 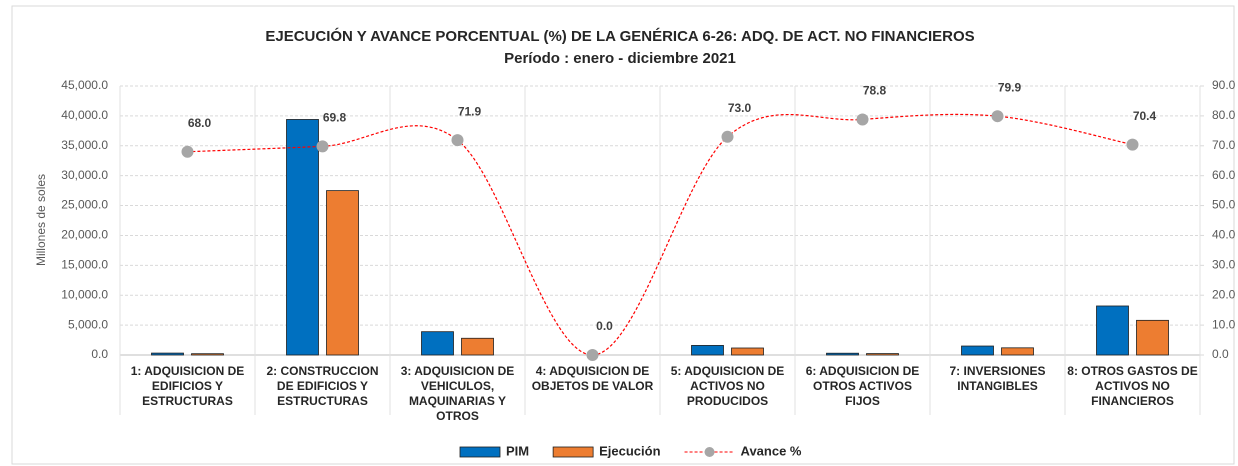 I want to click on y-tick-label: 35,000.0, so click(x=84, y=145).